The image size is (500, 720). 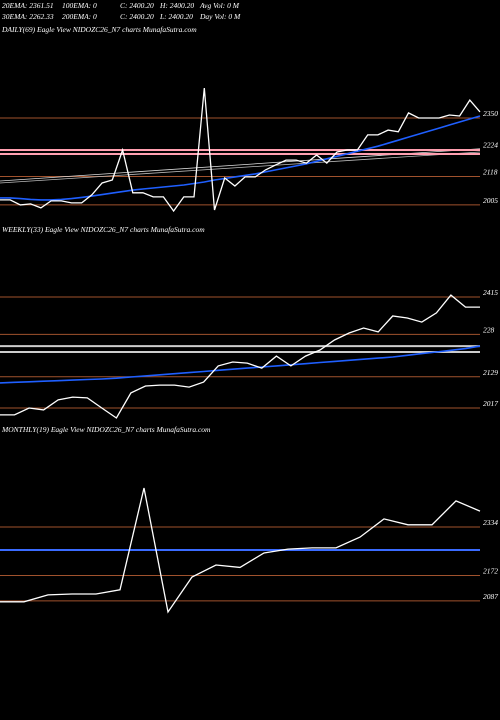 I want to click on y-tick-label: 2017, so click(x=490, y=403).